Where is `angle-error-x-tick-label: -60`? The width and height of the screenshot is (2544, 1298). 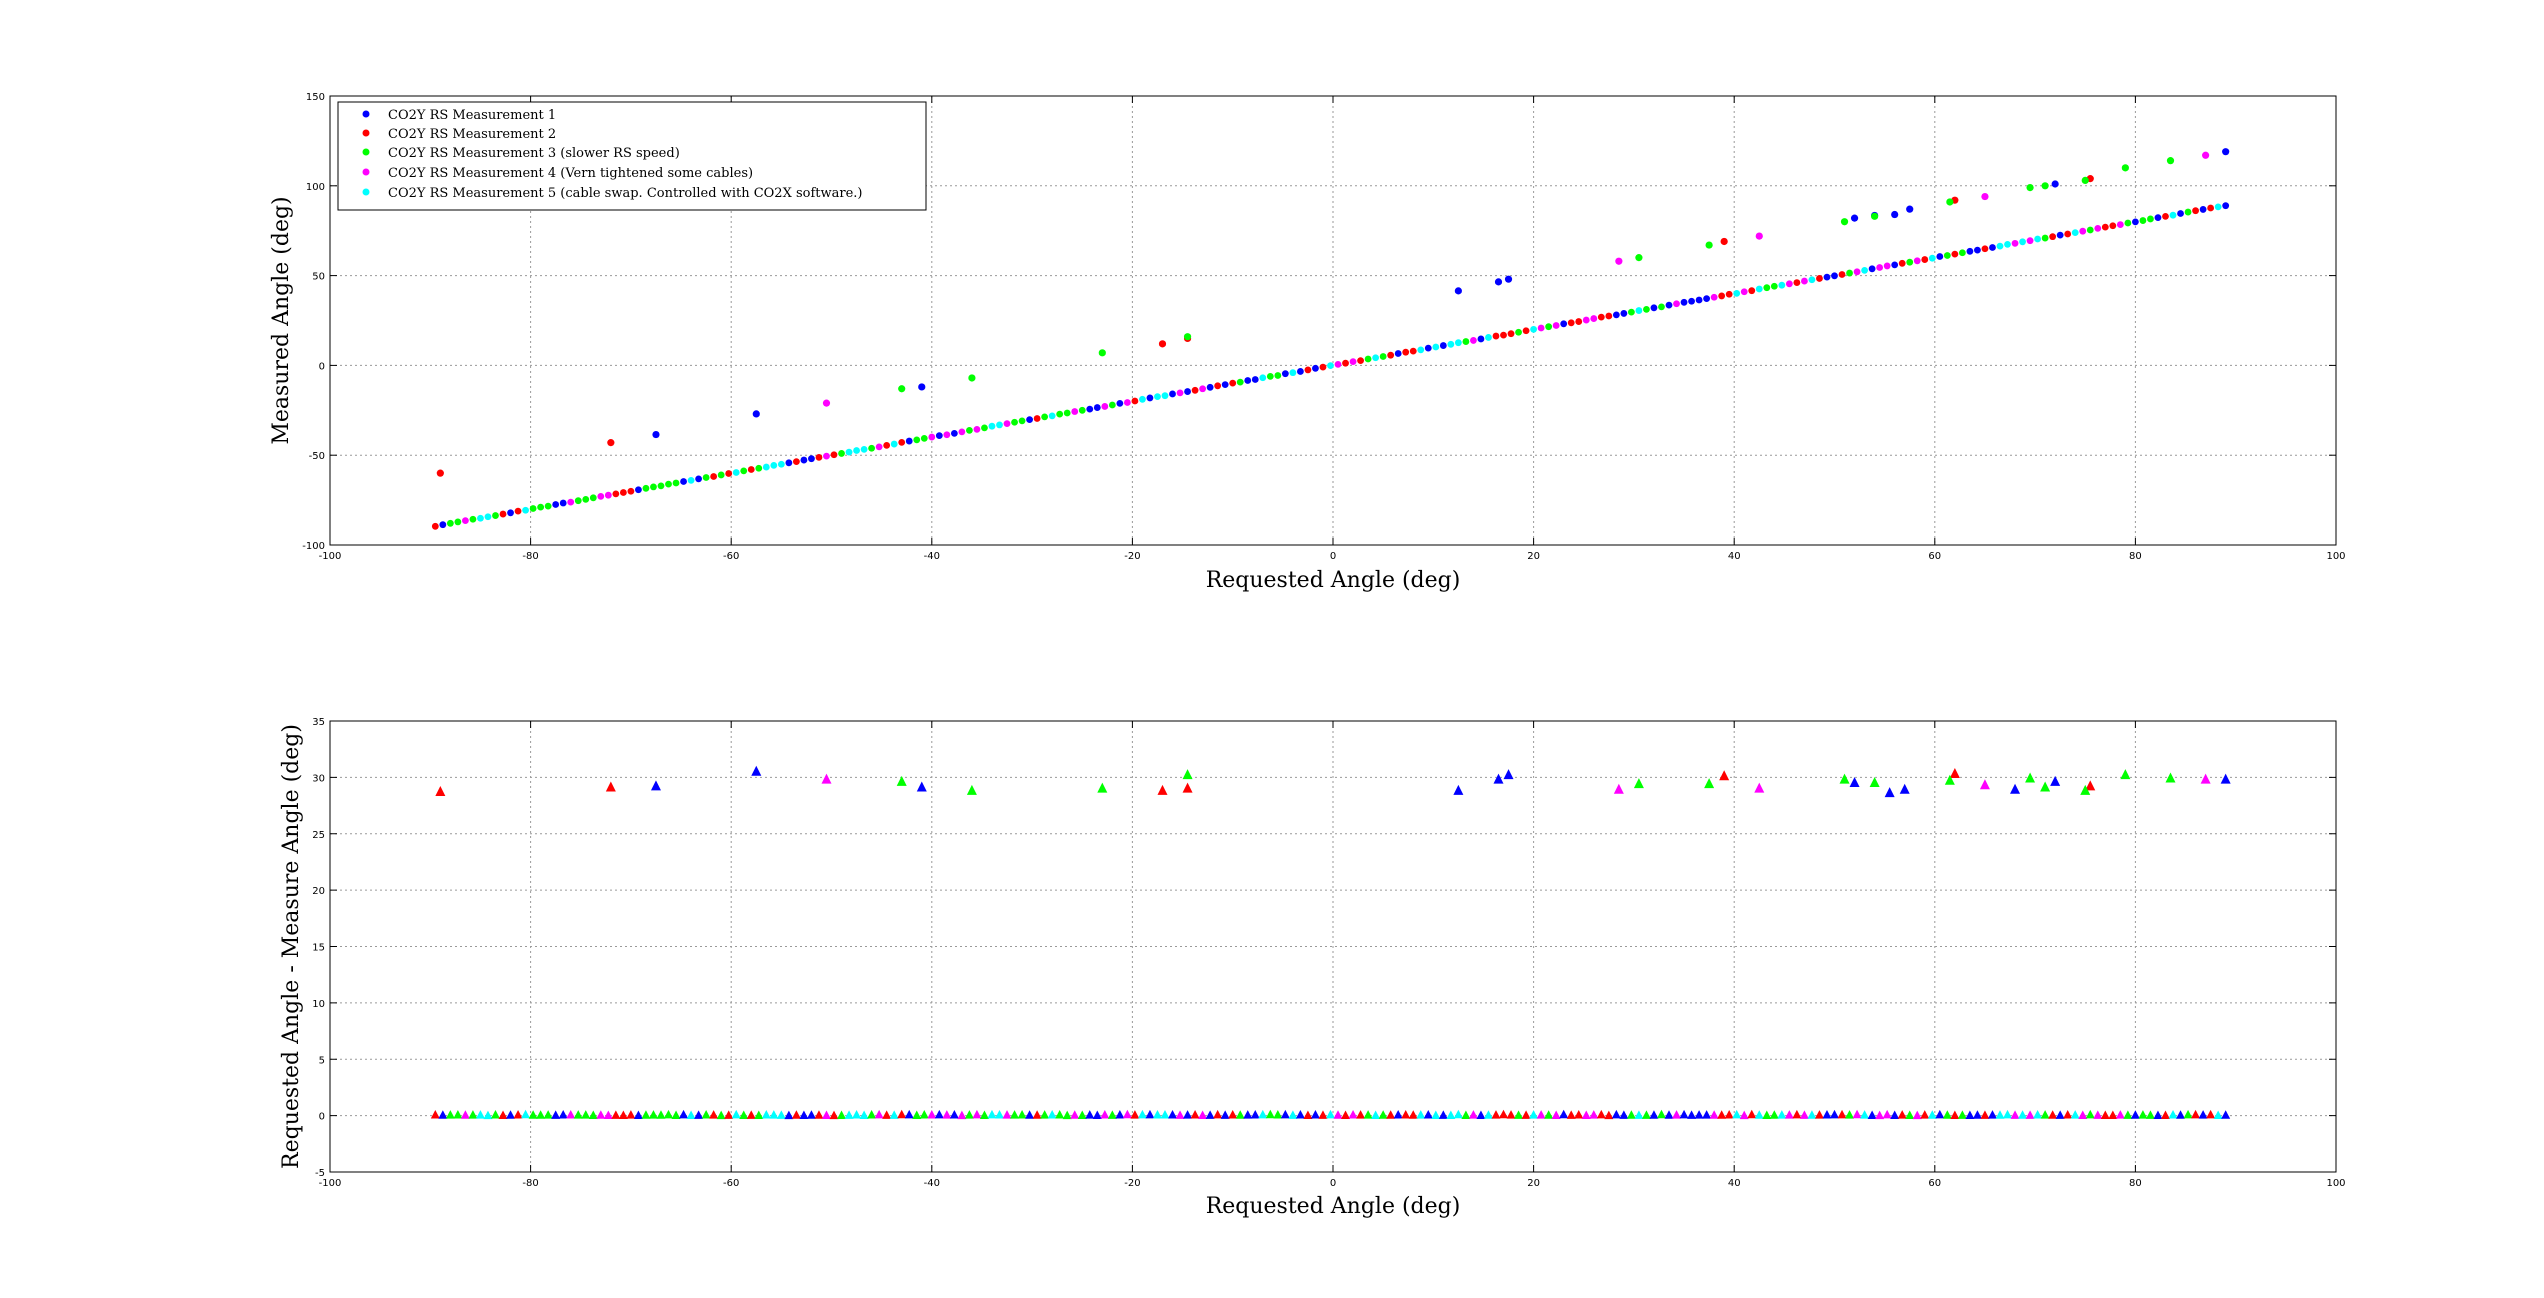
angle-error-x-tick-label: -60 is located at coordinates (731, 1183).